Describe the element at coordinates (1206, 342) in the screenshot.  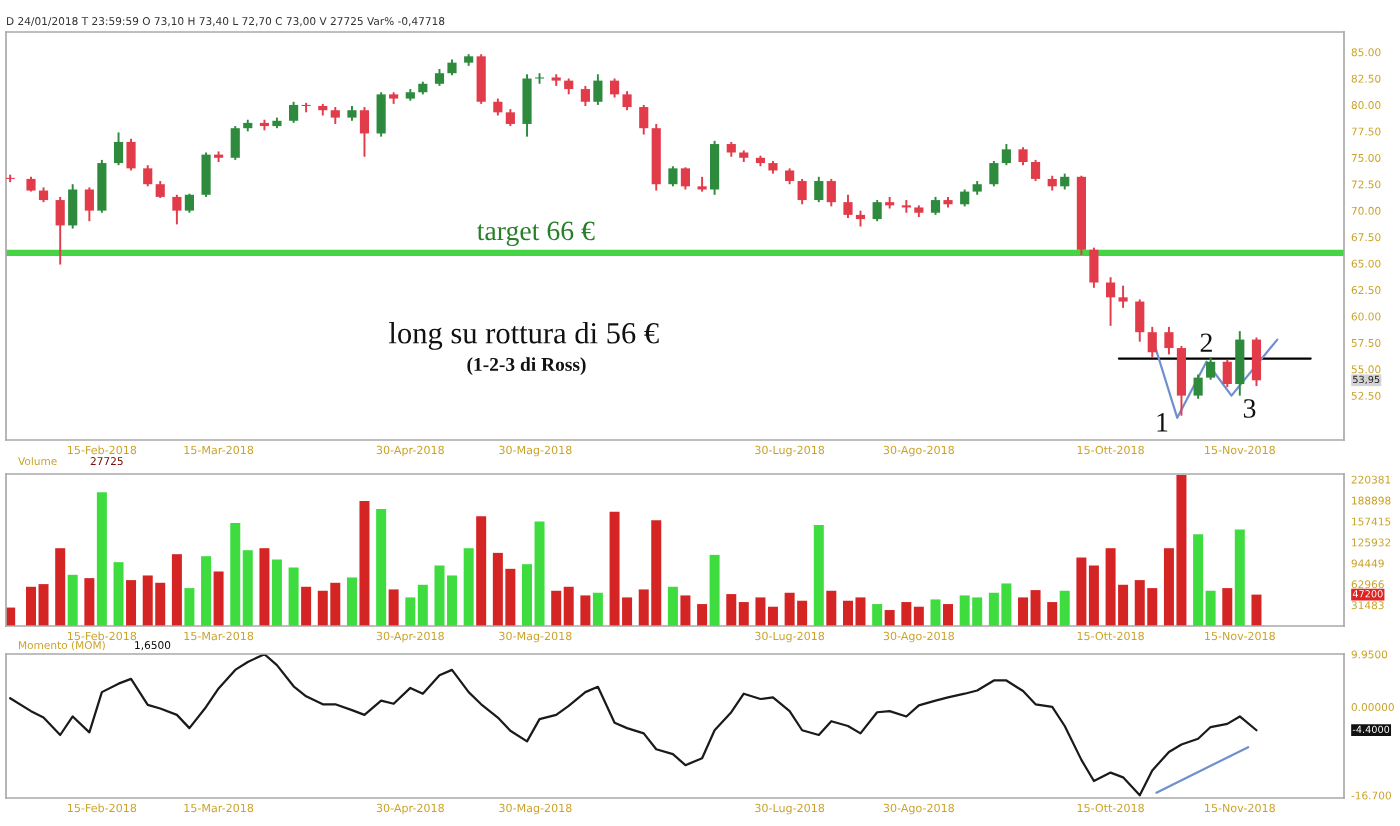
I see `annotation: 2` at that location.